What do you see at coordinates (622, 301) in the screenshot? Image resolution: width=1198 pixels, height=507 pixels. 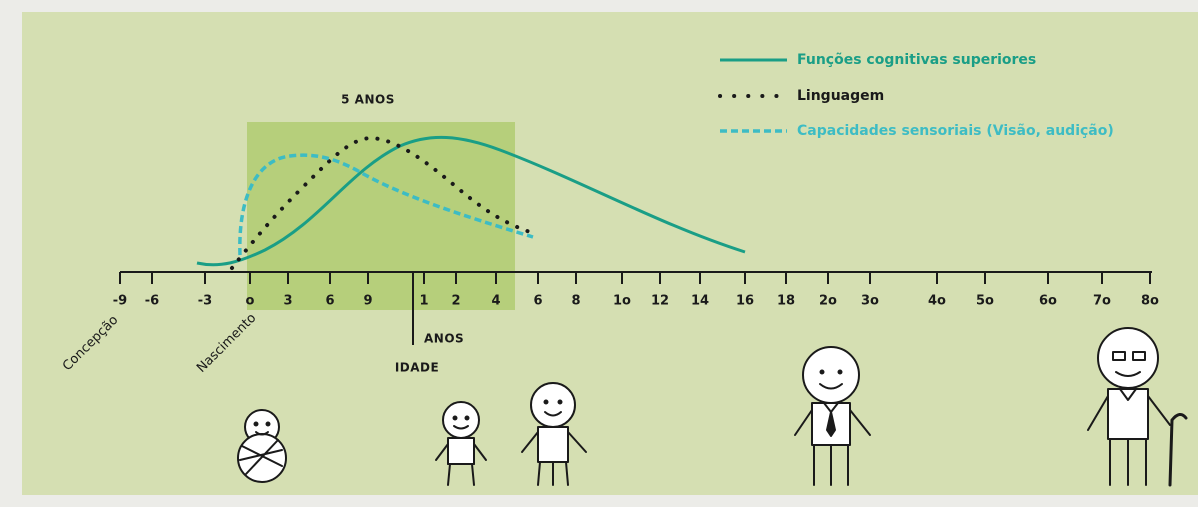 I see `tick-label: 1o` at bounding box center [622, 301].